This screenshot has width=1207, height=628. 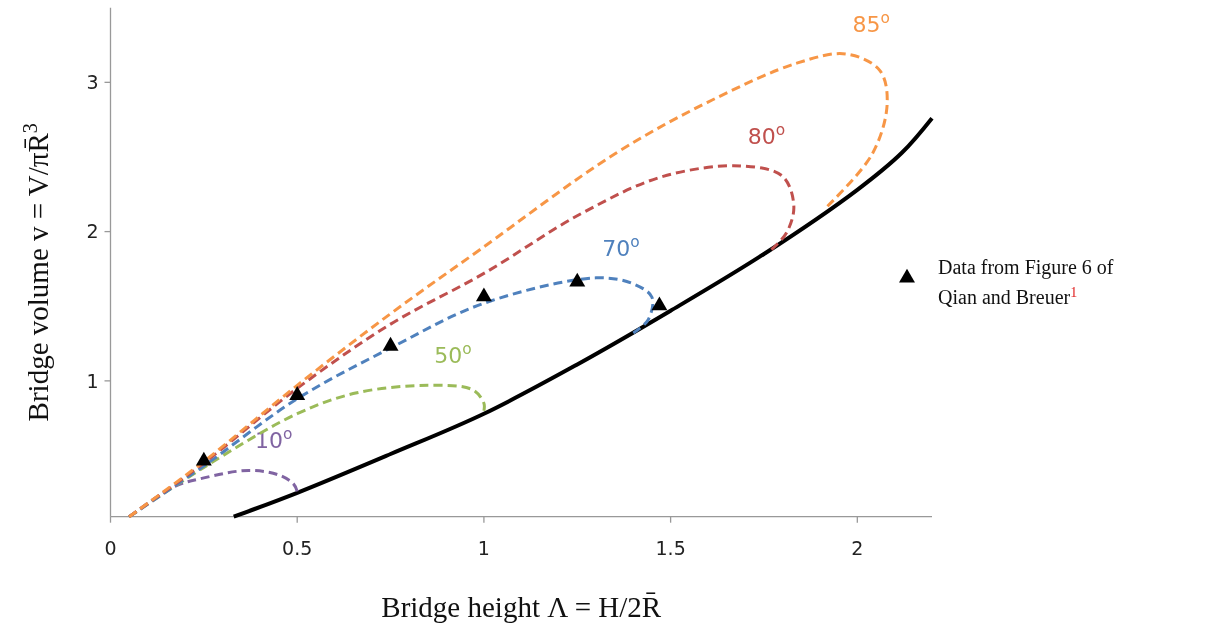 What do you see at coordinates (766, 134) in the screenshot?
I see `series-label: 80$^{o}$` at bounding box center [766, 134].